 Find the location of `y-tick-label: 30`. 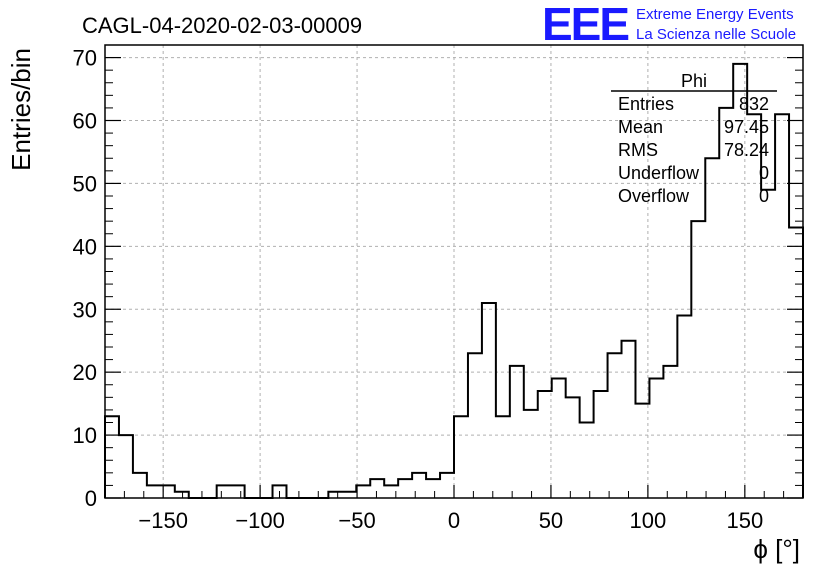

y-tick-label: 30 is located at coordinates (85, 309).